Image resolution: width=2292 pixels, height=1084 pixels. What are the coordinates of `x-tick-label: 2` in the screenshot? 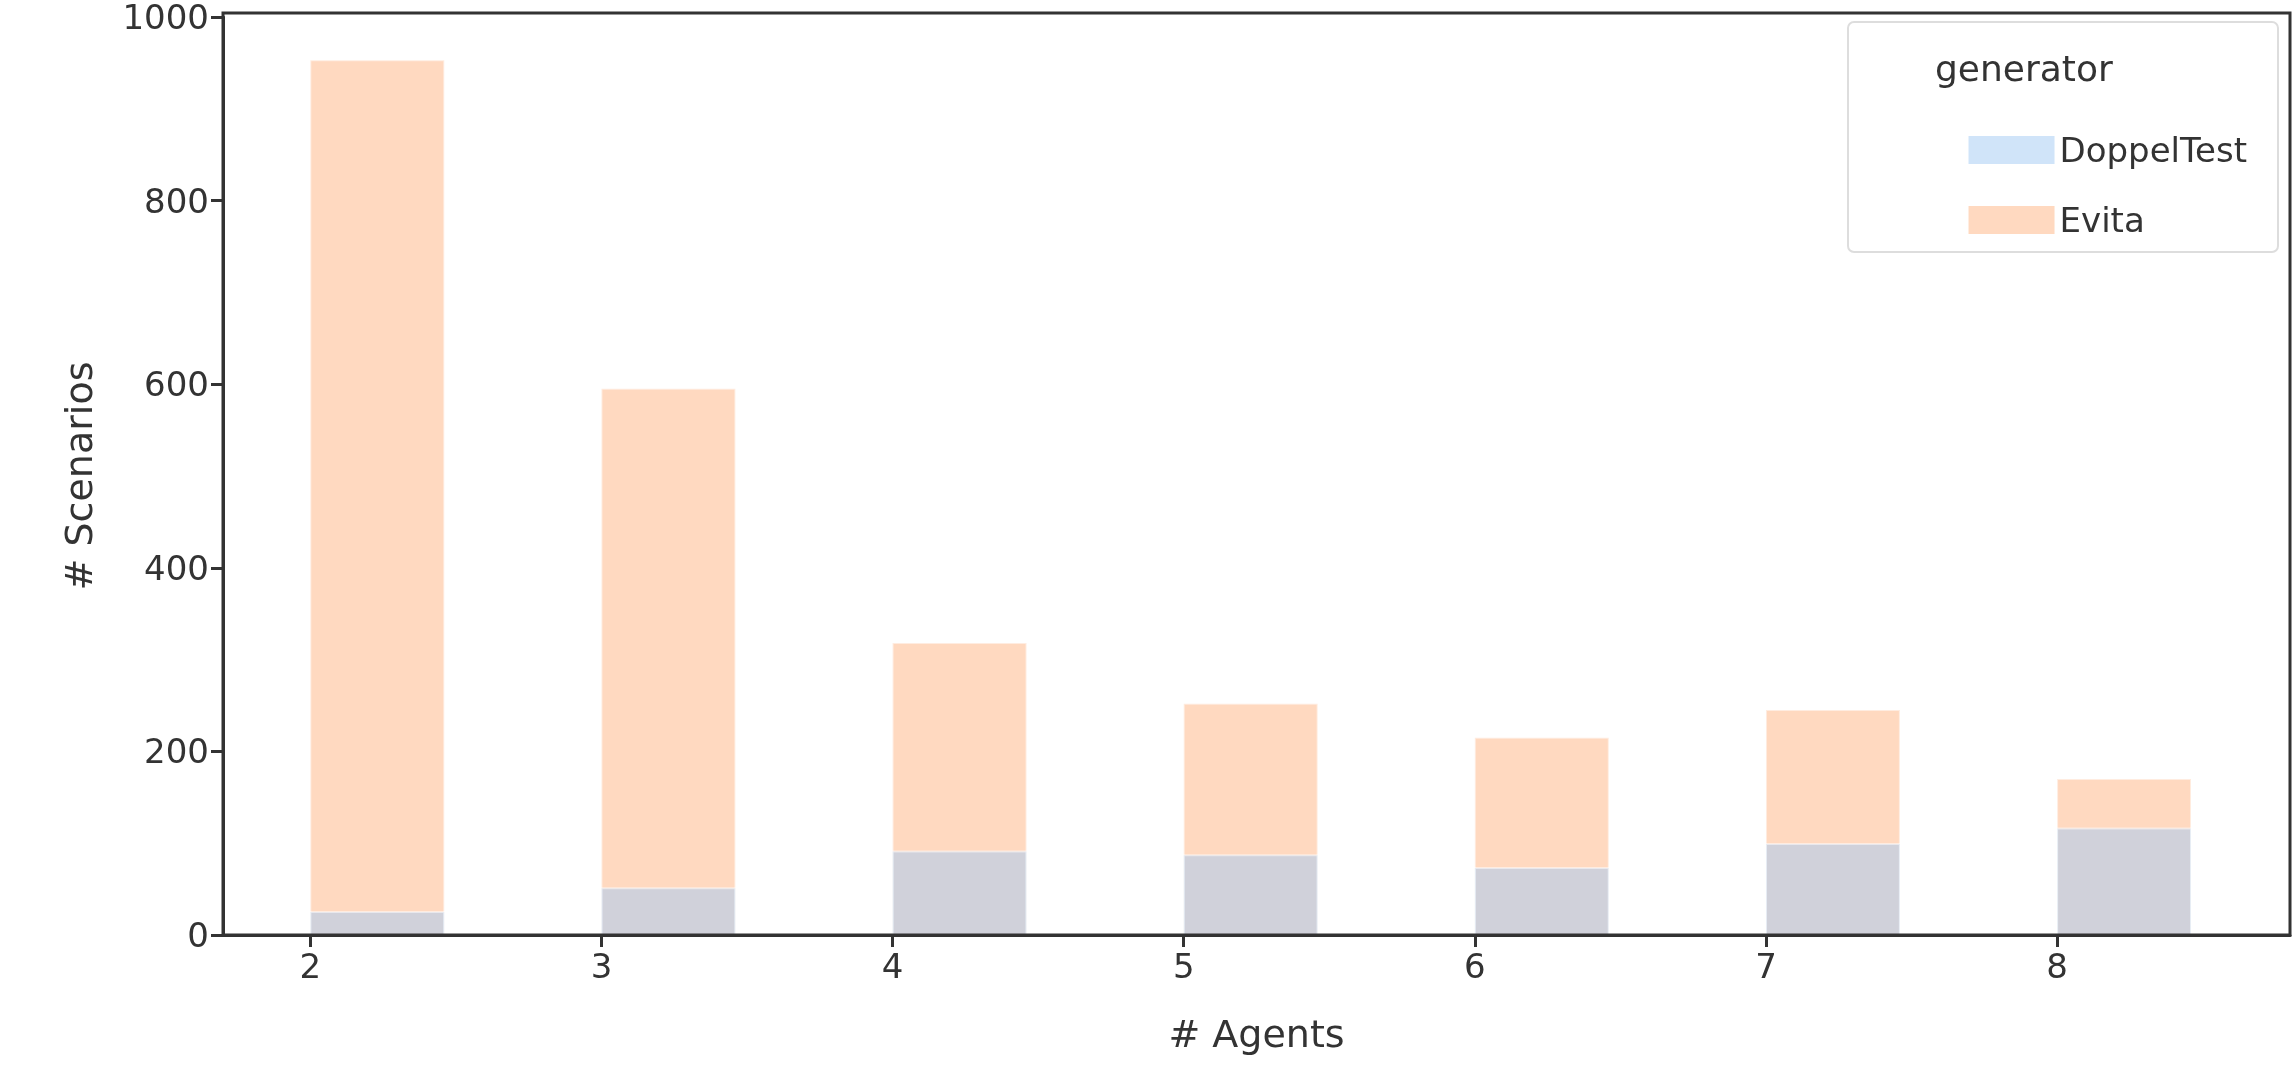 It's located at (310, 966).